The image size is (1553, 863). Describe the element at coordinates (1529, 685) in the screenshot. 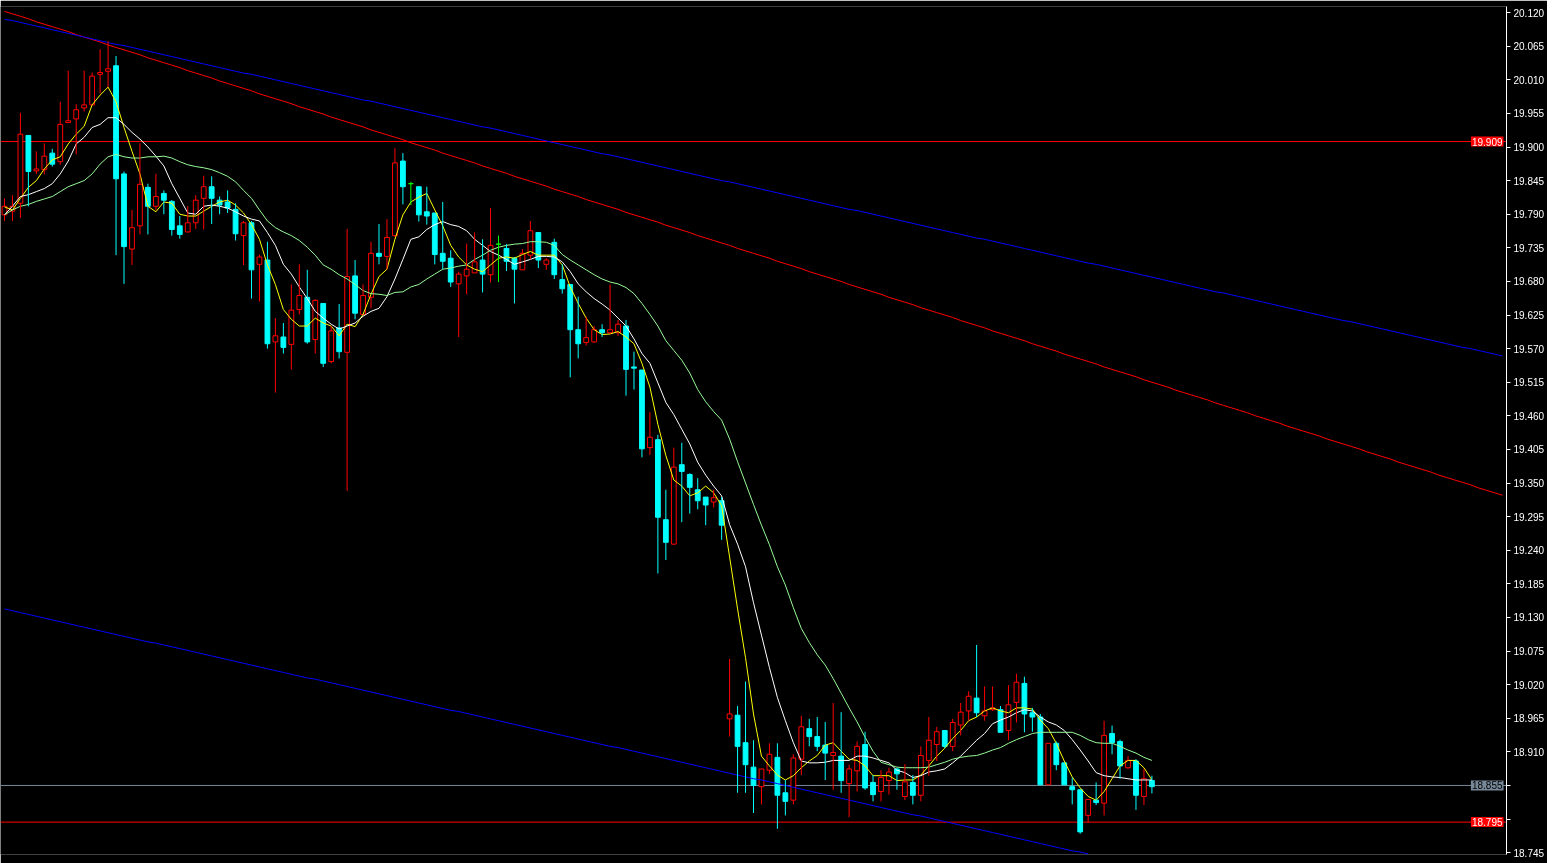

I see `y-tick-label: 19.020` at that location.